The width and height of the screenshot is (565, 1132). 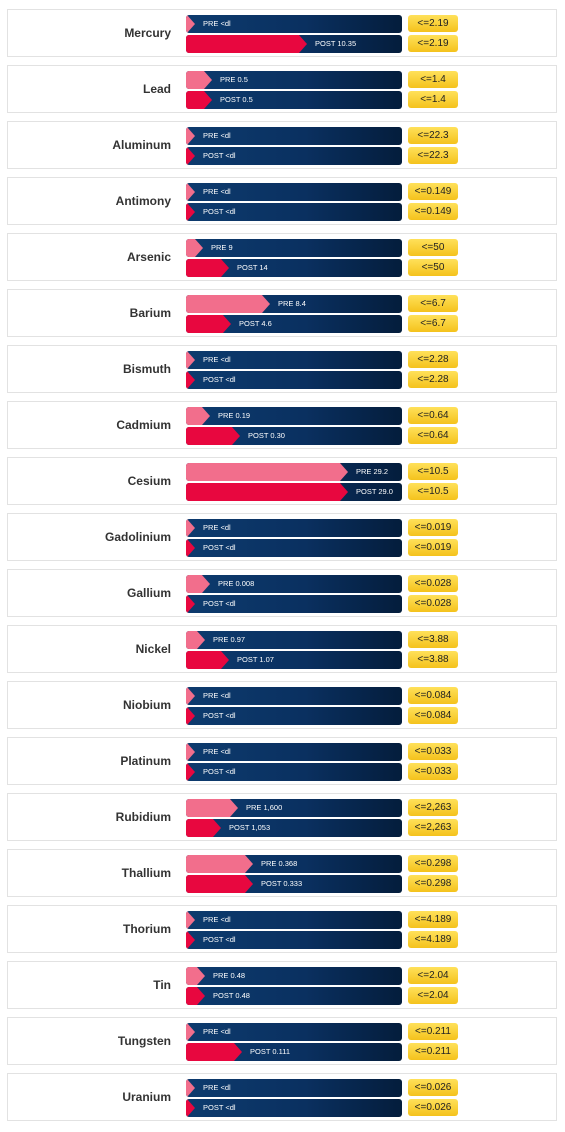 I want to click on pre-bar-track: PRE 29.2, so click(x=294, y=472).